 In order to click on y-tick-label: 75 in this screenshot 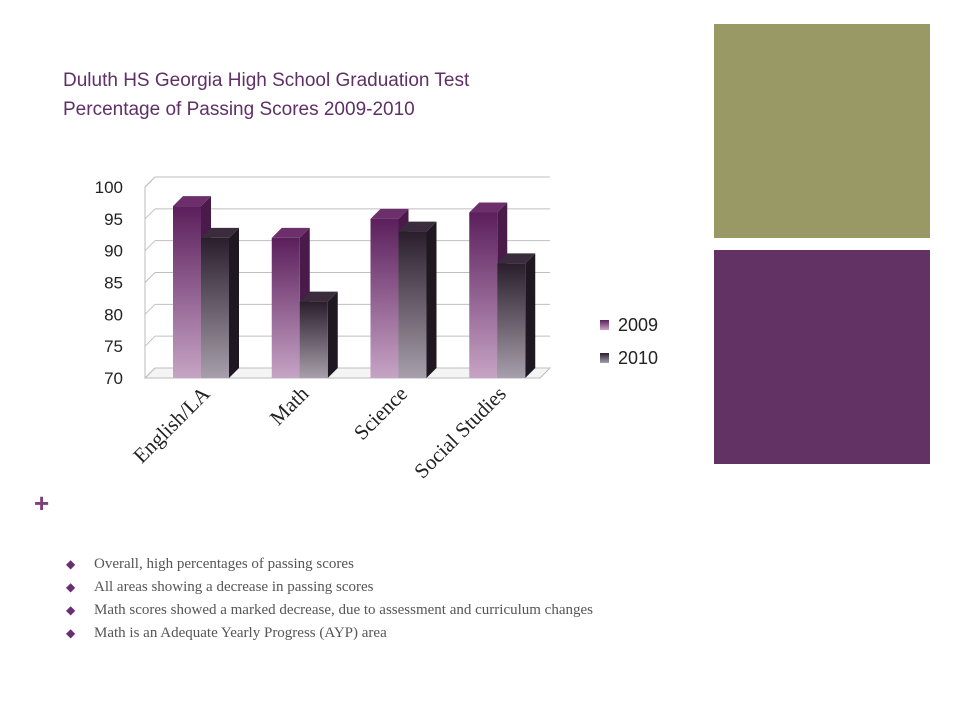, I will do `click(113, 346)`.